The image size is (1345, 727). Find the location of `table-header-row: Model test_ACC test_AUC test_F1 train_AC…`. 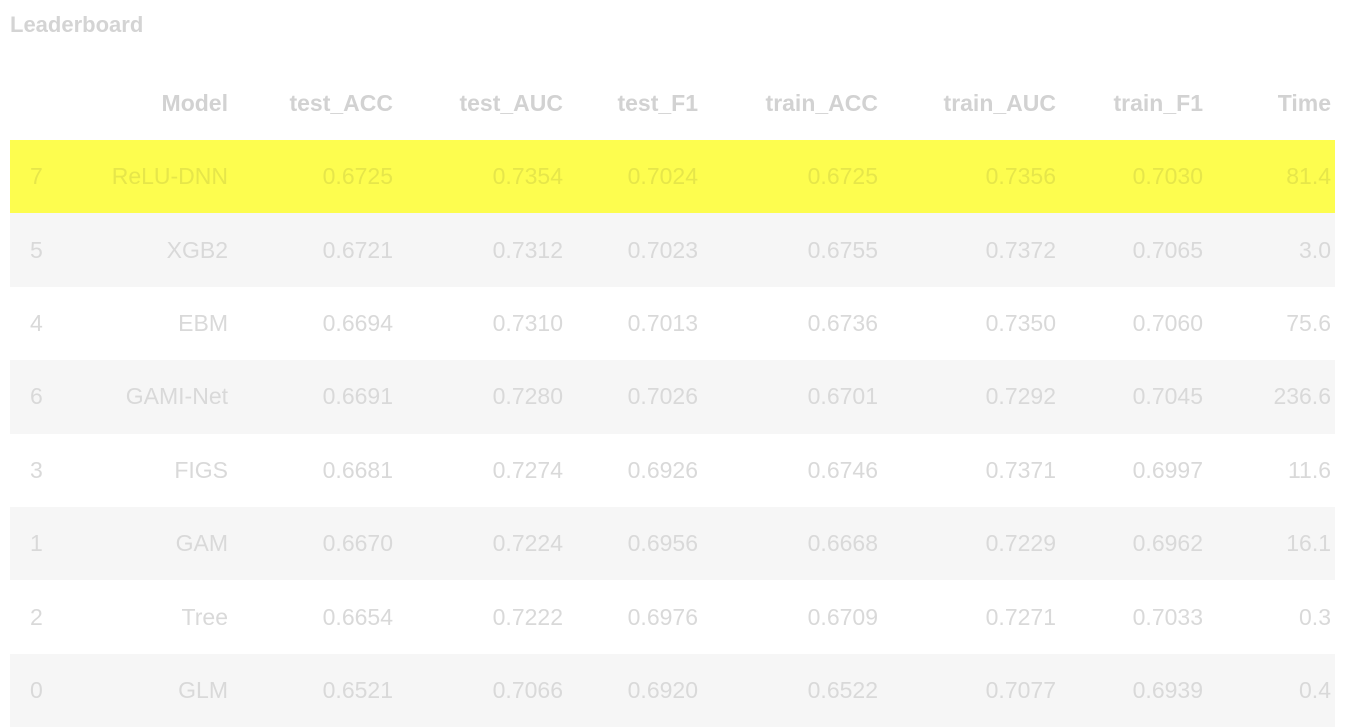

table-header-row: Model test_ACC test_AUC test_F1 train_AC… is located at coordinates (672, 103).